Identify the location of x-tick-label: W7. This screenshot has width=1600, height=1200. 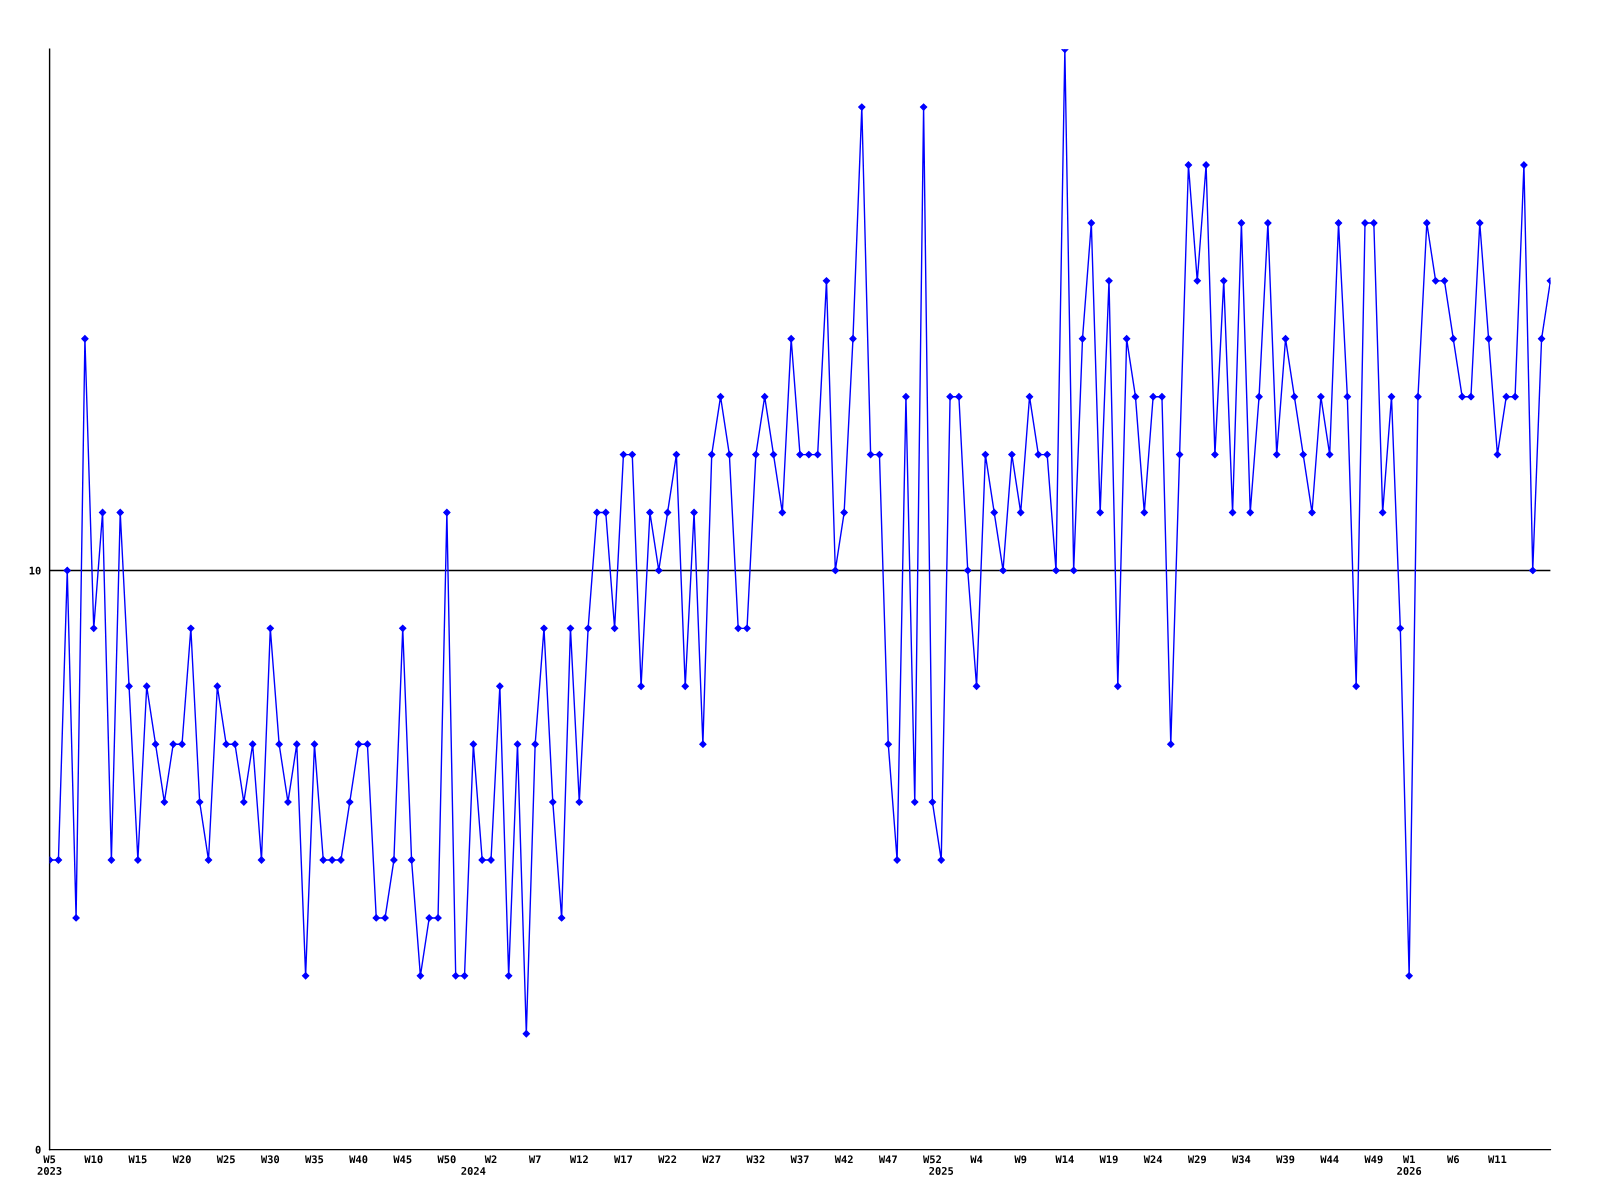
(534, 1159).